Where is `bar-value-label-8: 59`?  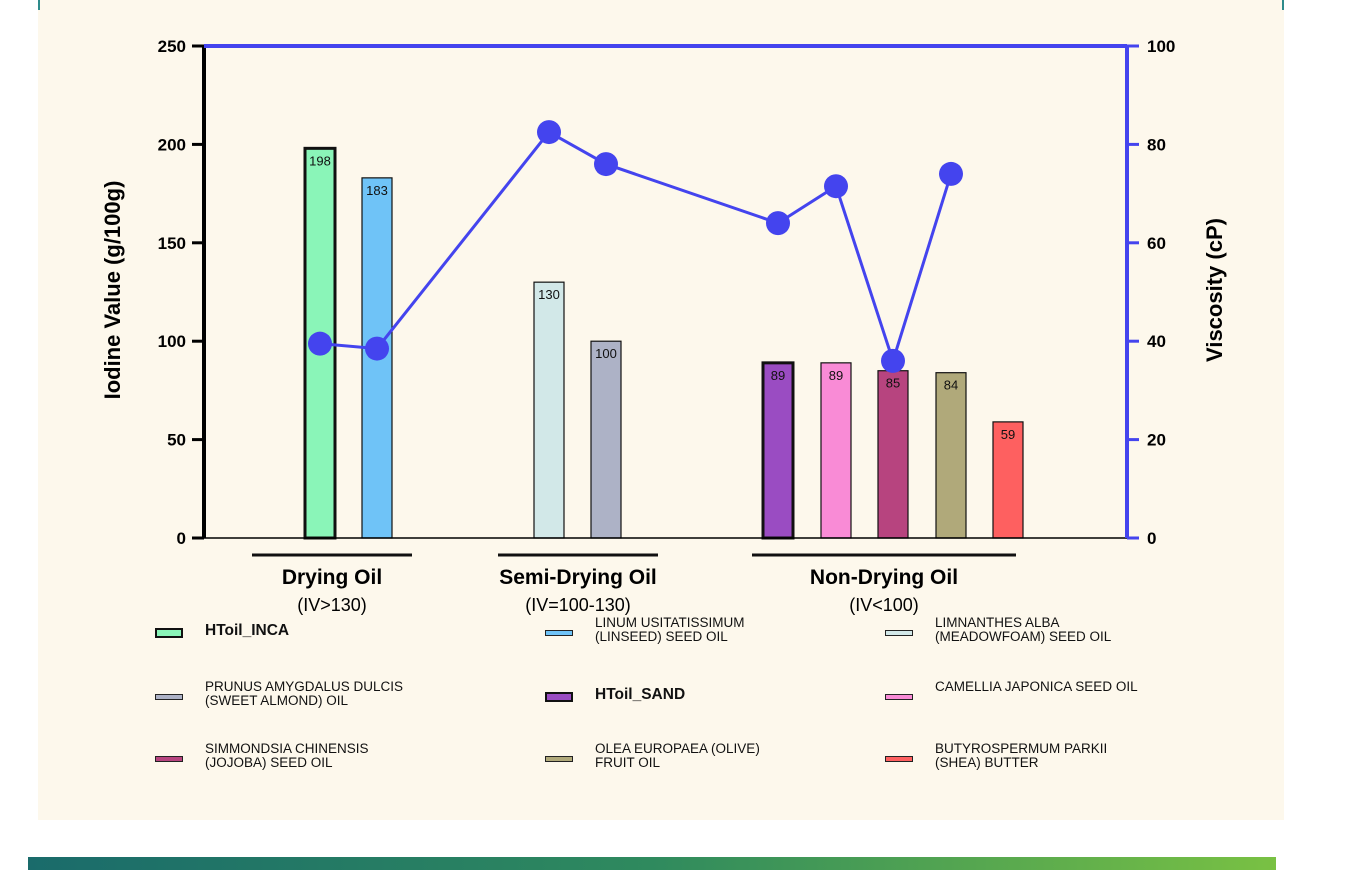 bar-value-label-8: 59 is located at coordinates (1008, 434).